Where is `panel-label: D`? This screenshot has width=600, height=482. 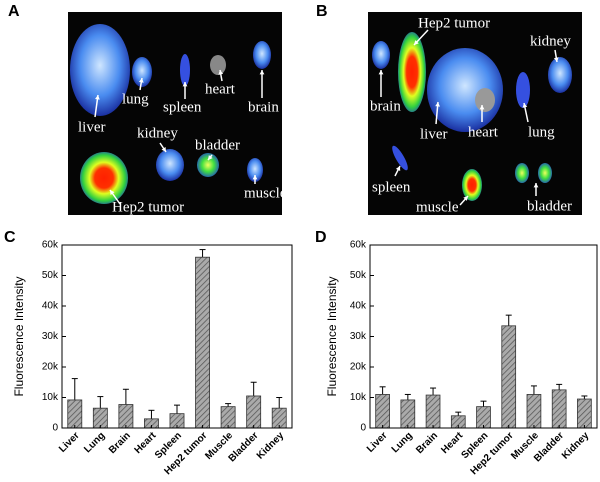 panel-label: D is located at coordinates (321, 237).